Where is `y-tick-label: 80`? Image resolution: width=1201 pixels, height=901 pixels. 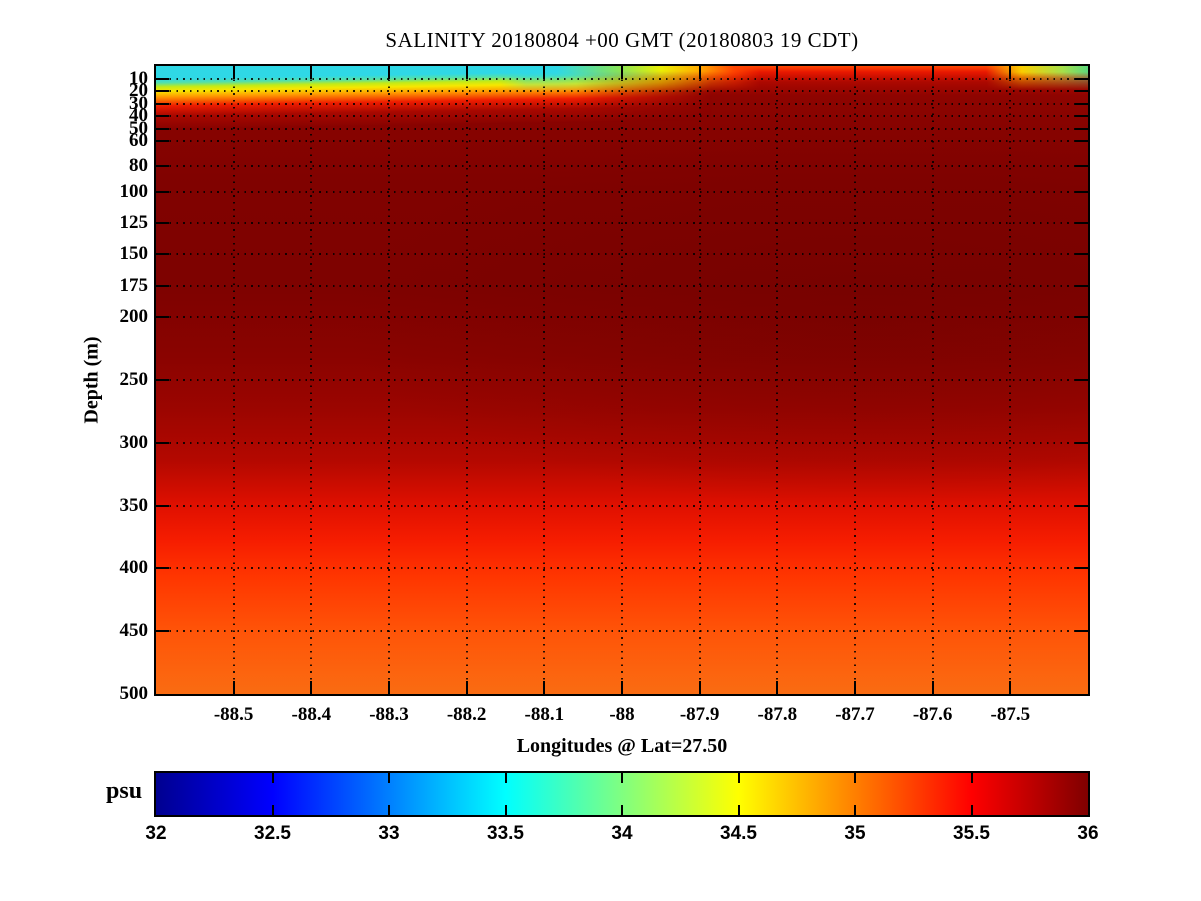 y-tick-label: 80 is located at coordinates (138, 166).